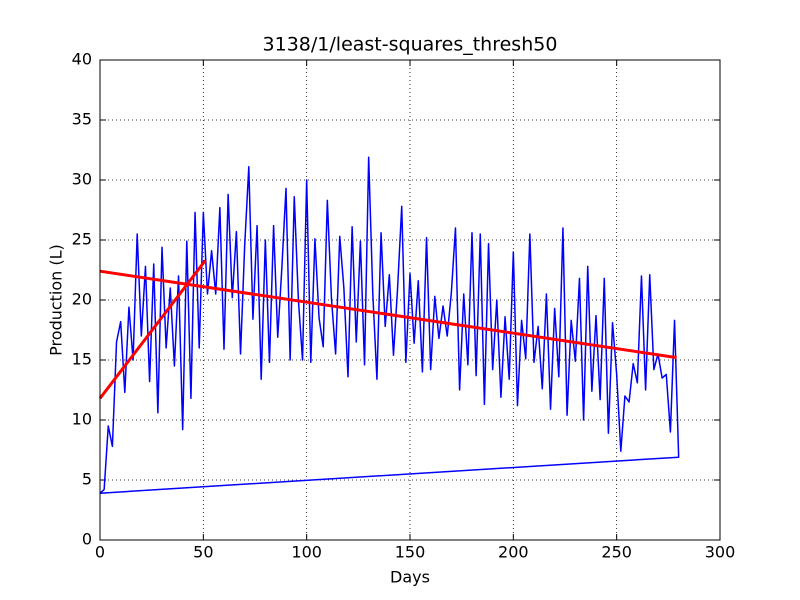  What do you see at coordinates (616, 552) in the screenshot?
I see `x-tick-label: 250` at bounding box center [616, 552].